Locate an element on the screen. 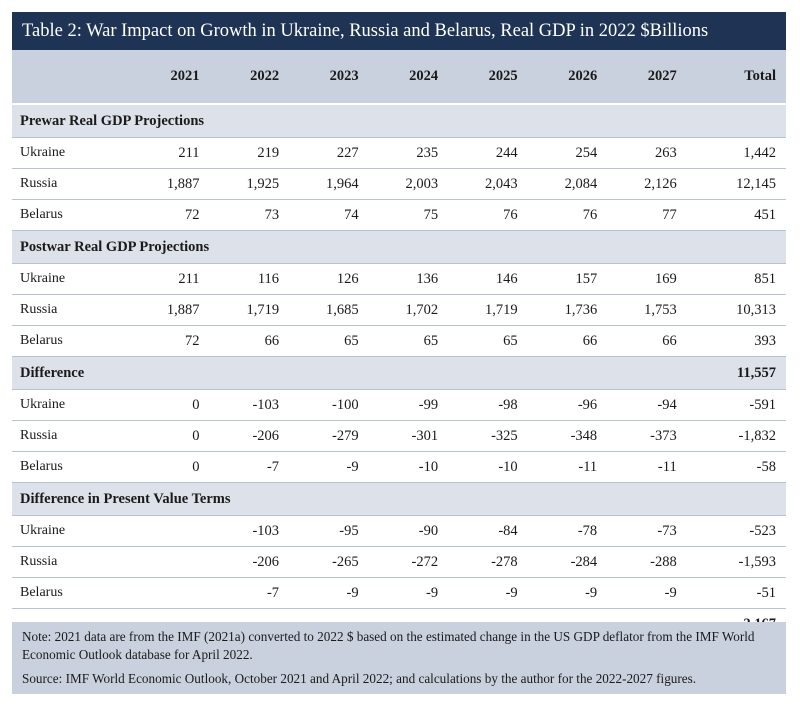  column-header: 2023 is located at coordinates (344, 76).